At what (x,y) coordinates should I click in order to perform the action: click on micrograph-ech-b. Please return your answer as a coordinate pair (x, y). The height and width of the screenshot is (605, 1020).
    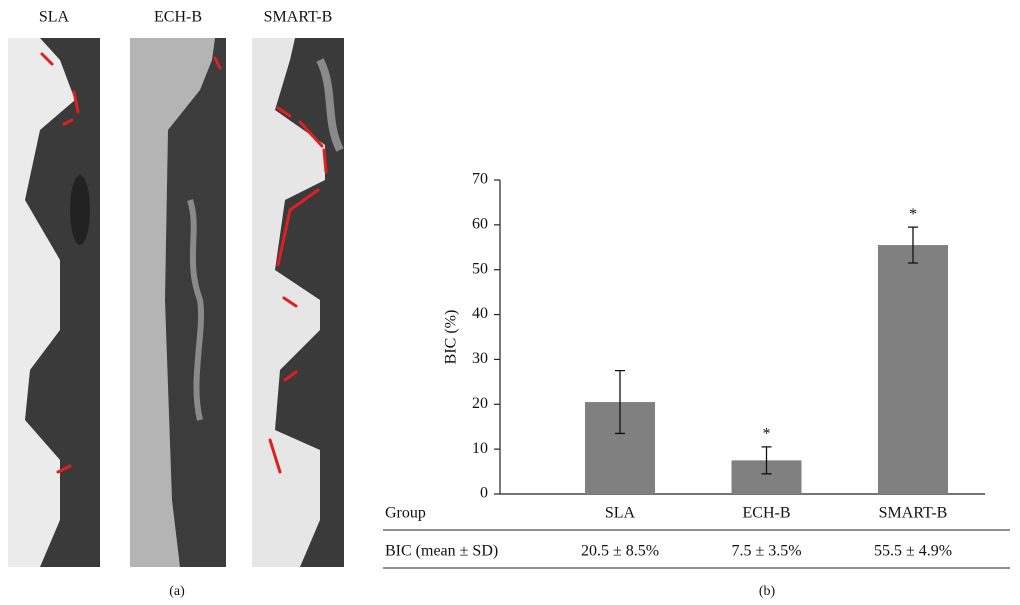
    Looking at the image, I should click on (178, 302).